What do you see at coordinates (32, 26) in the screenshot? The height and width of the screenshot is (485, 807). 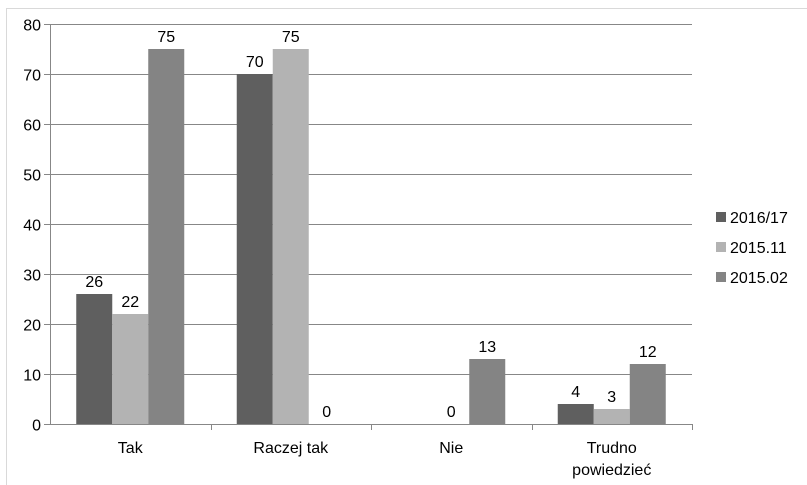 I see `y-tick-label: 80` at bounding box center [32, 26].